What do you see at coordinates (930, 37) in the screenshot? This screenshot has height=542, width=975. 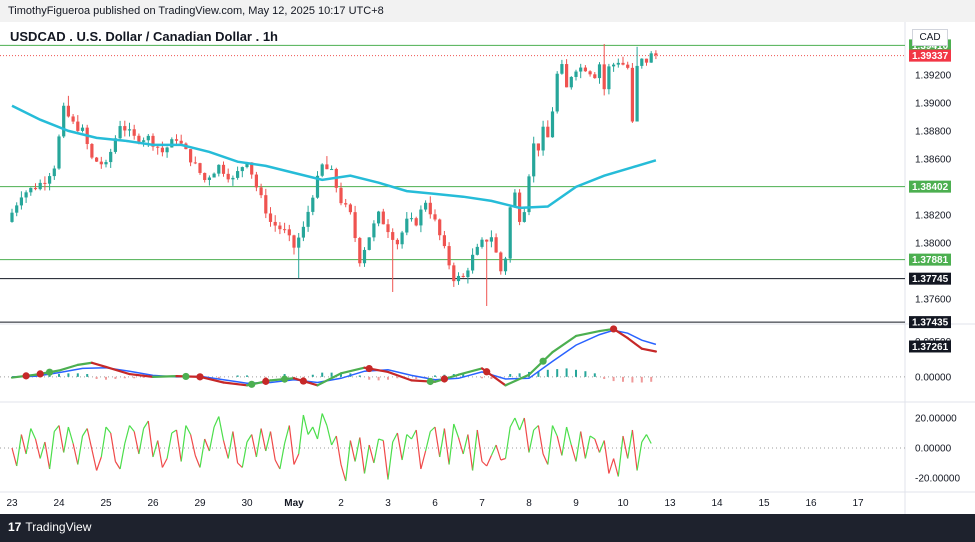 I see `currency-label: CAD` at bounding box center [930, 37].